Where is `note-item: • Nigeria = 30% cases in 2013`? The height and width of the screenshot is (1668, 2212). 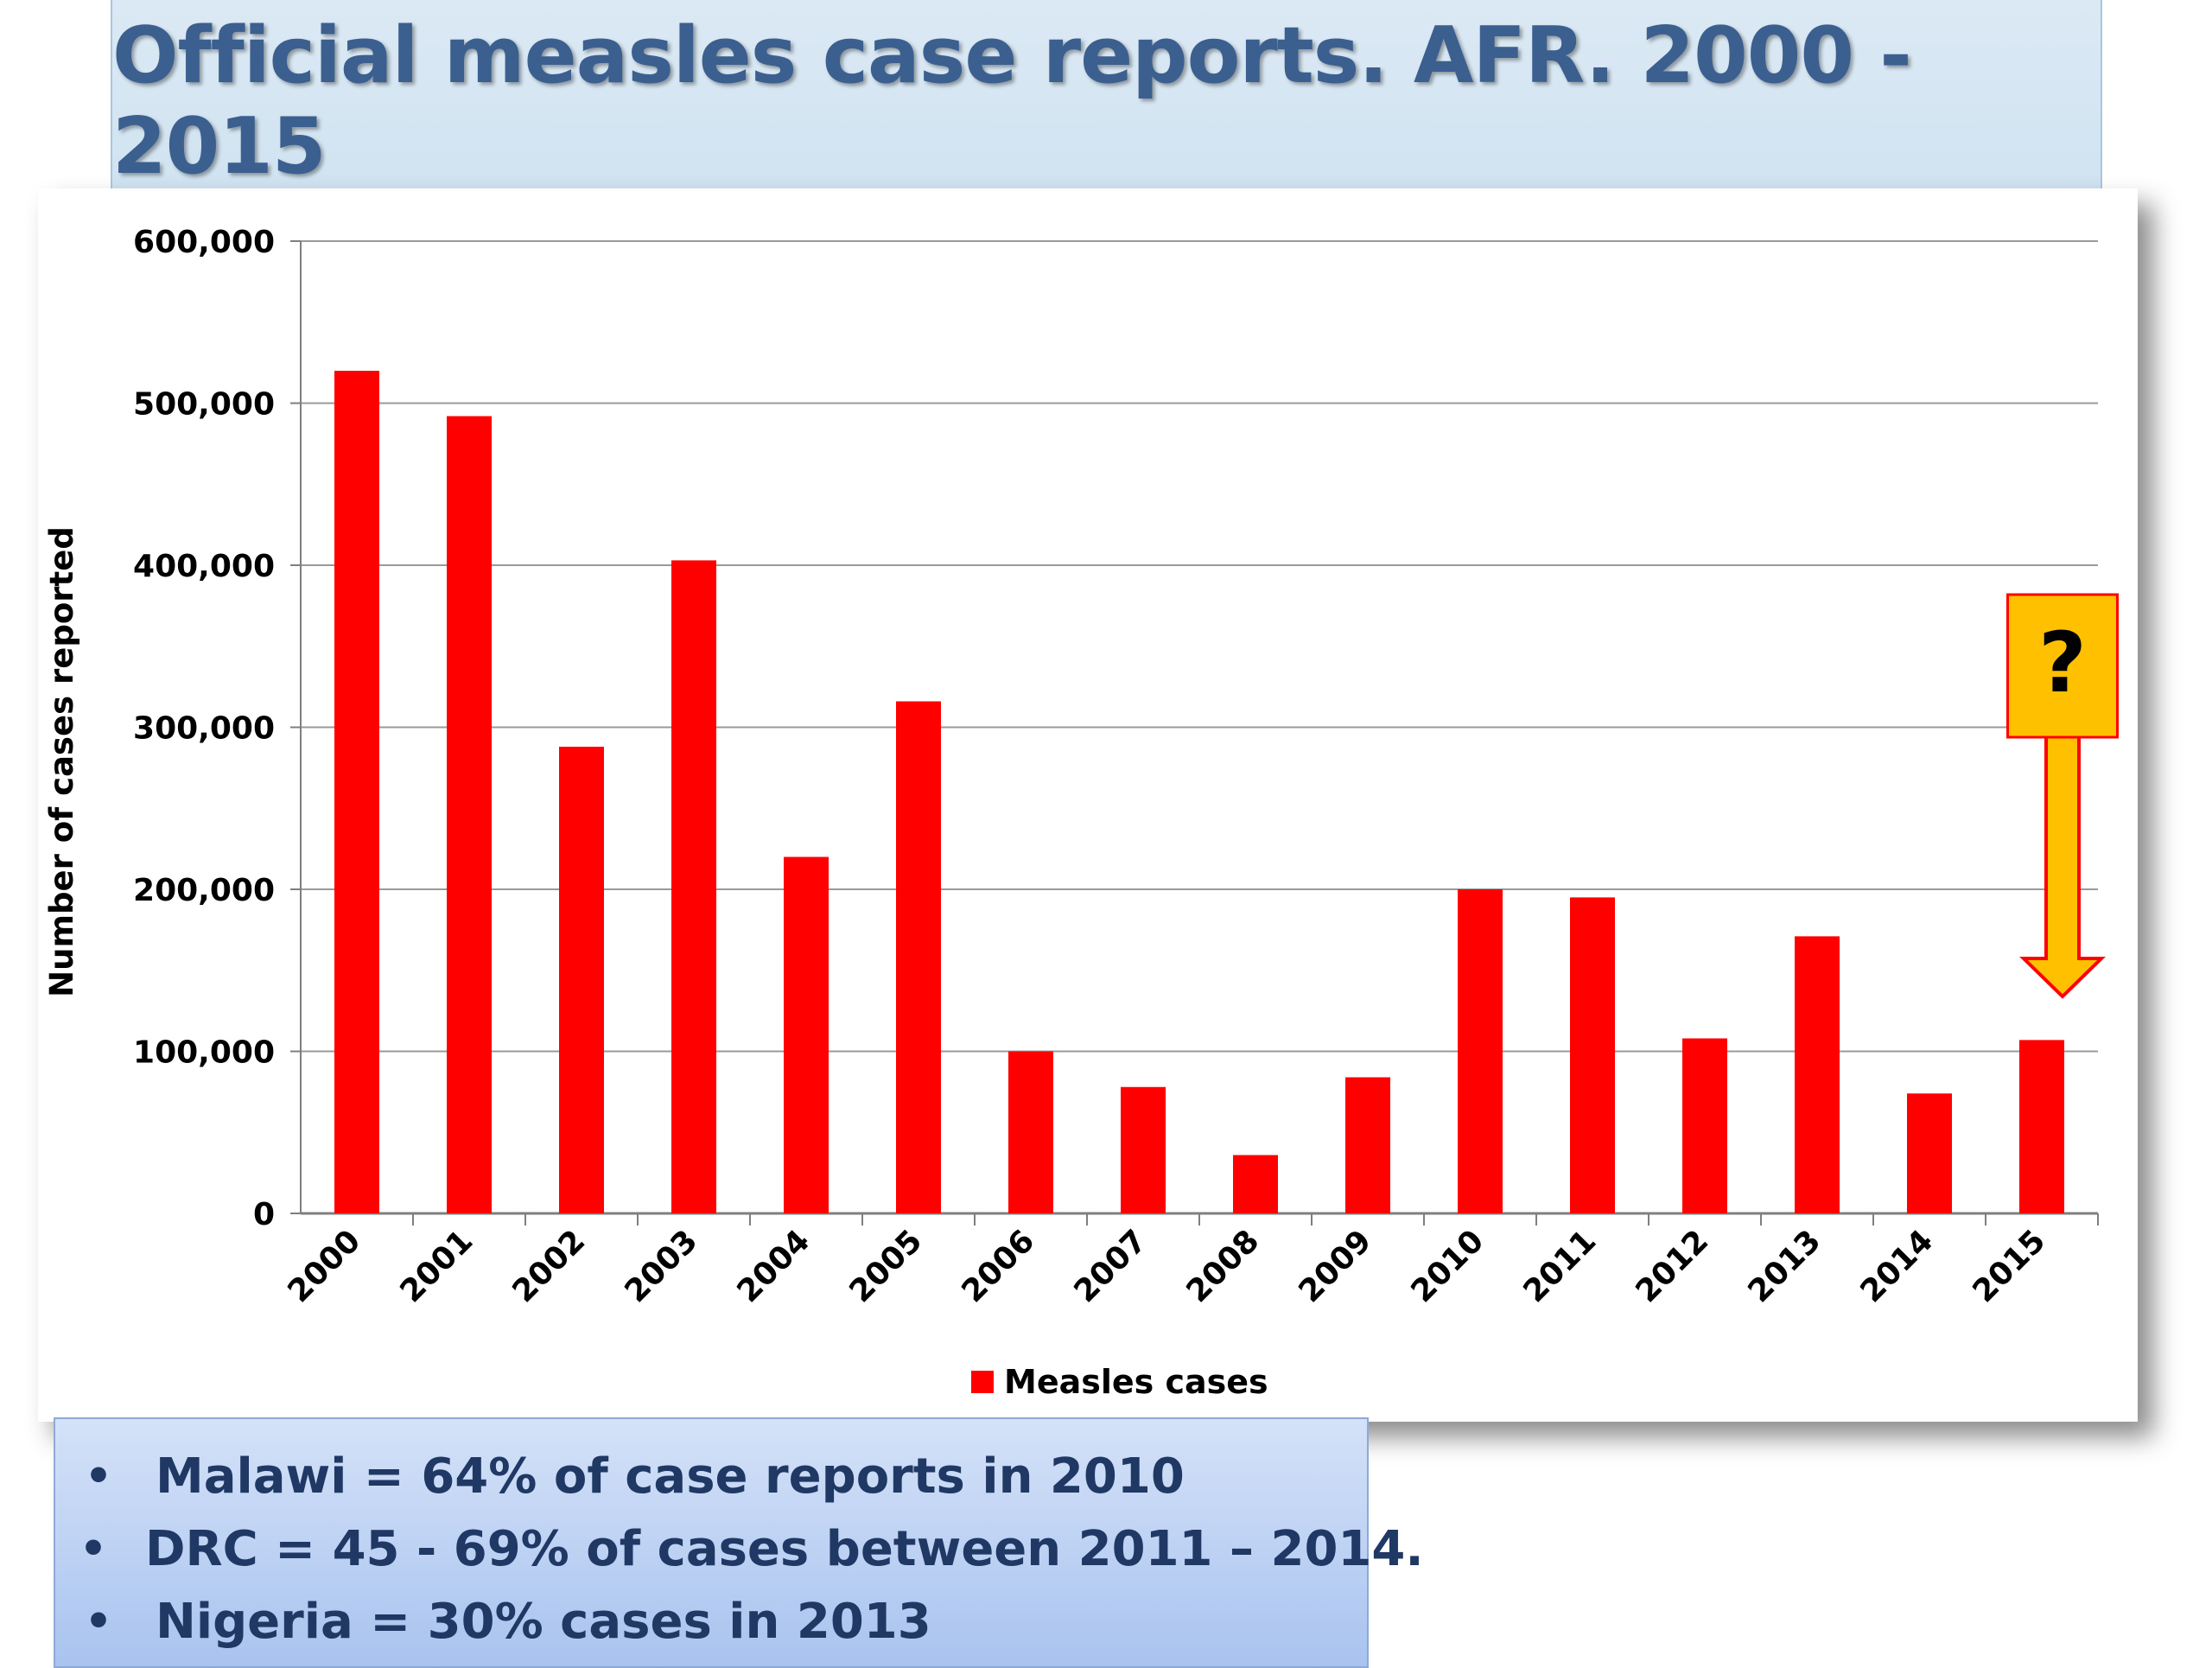 note-item: • Nigeria = 30% cases in 2013 is located at coordinates (723, 1621).